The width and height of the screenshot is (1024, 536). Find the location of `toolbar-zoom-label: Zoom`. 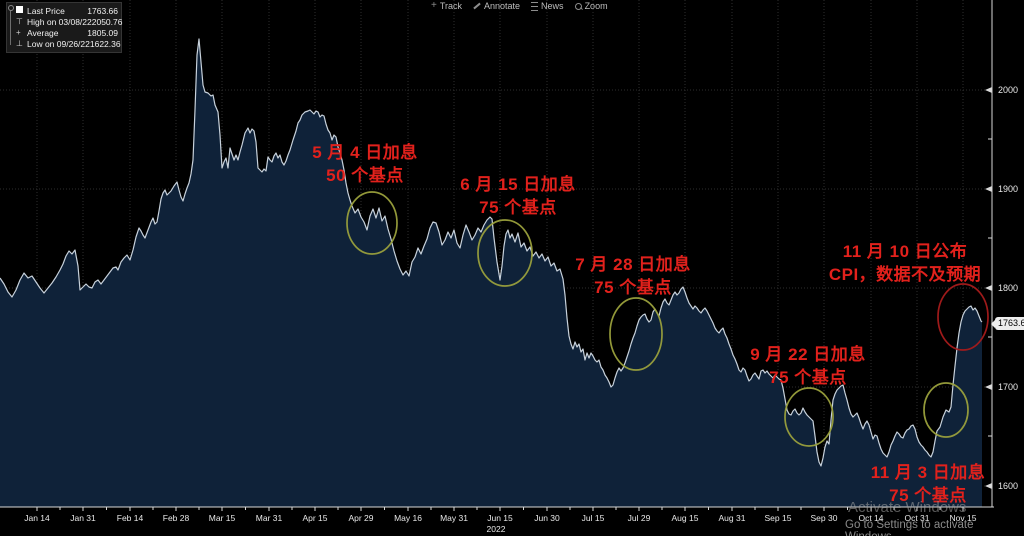

toolbar-zoom-label: Zoom is located at coordinates (596, 6).